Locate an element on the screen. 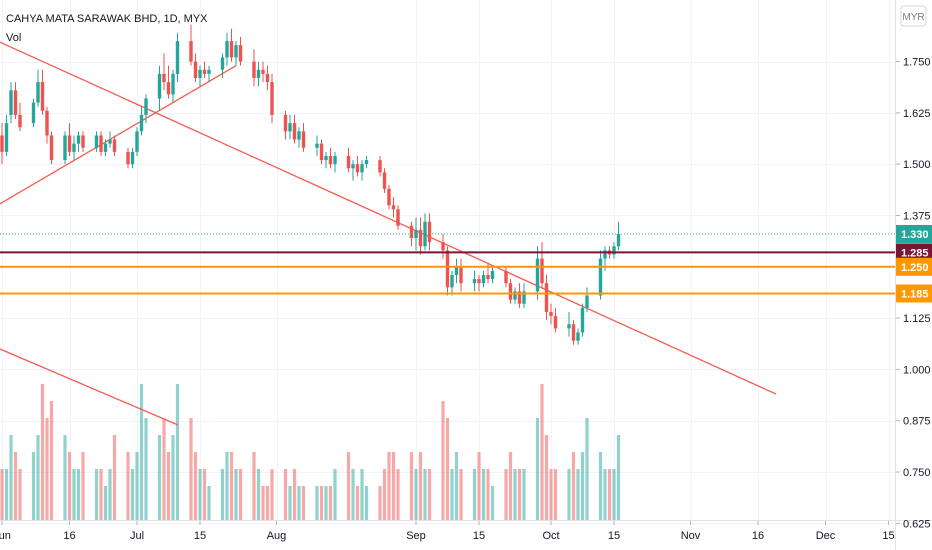  price-labels: 1.330 1.285 1.250 1.185 is located at coordinates (914, 263).